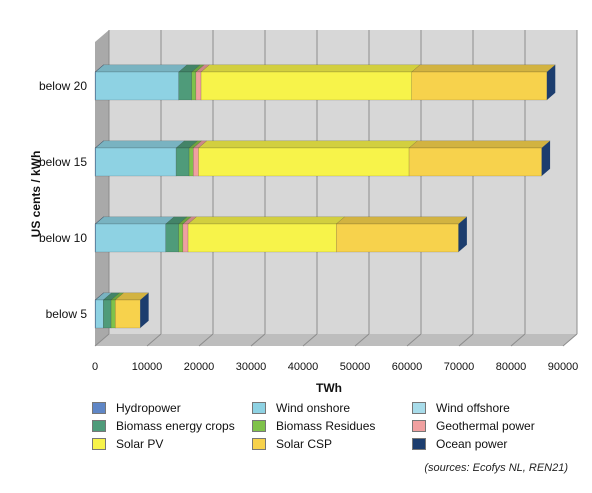 The height and width of the screenshot is (493, 592). I want to click on x-tick-label: 40000, so click(303, 367).